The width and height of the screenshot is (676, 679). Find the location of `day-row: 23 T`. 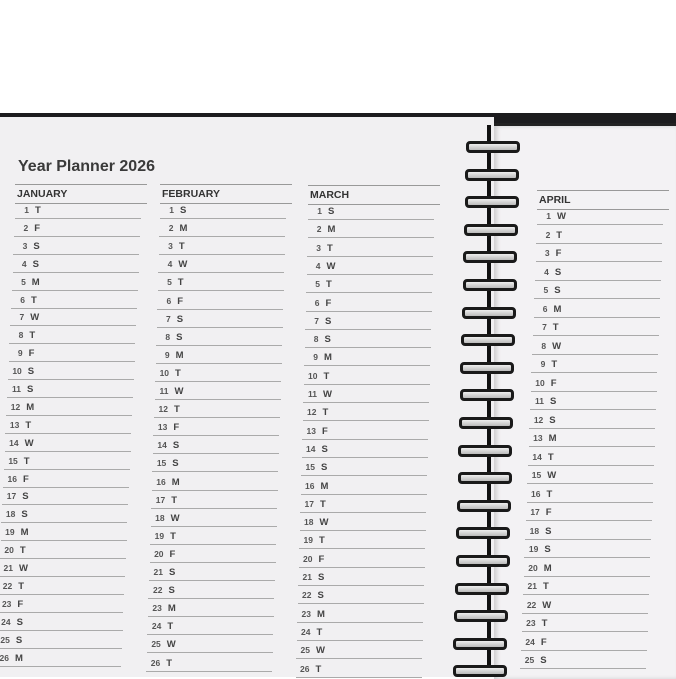

day-row: 23 T is located at coordinates (584, 624).